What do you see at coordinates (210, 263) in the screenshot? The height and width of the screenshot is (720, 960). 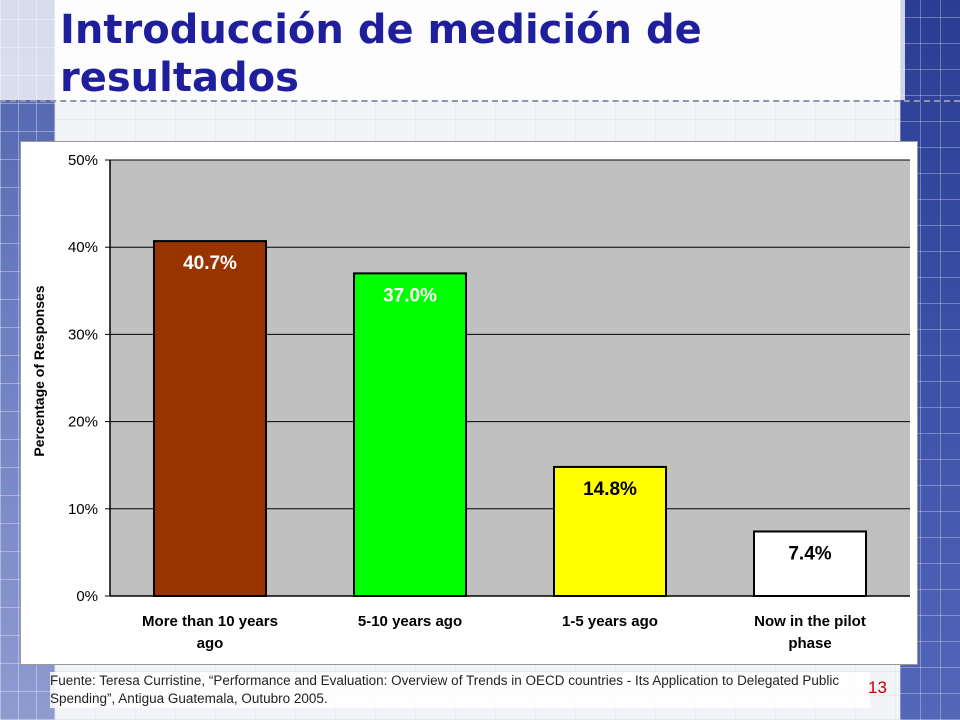 I see `bar-data-label: 40.7%` at bounding box center [210, 263].